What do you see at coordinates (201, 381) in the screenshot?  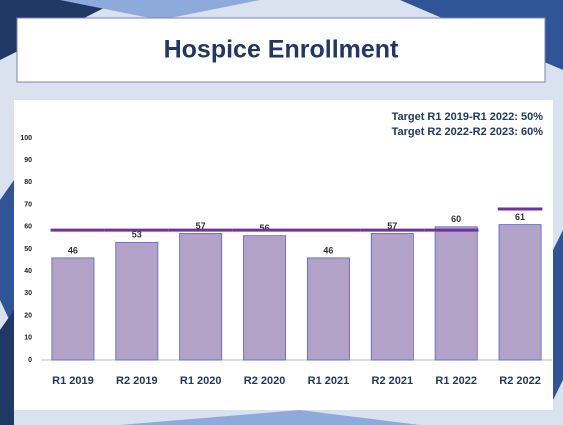 I see `x-tick-label: R1 2020` at bounding box center [201, 381].